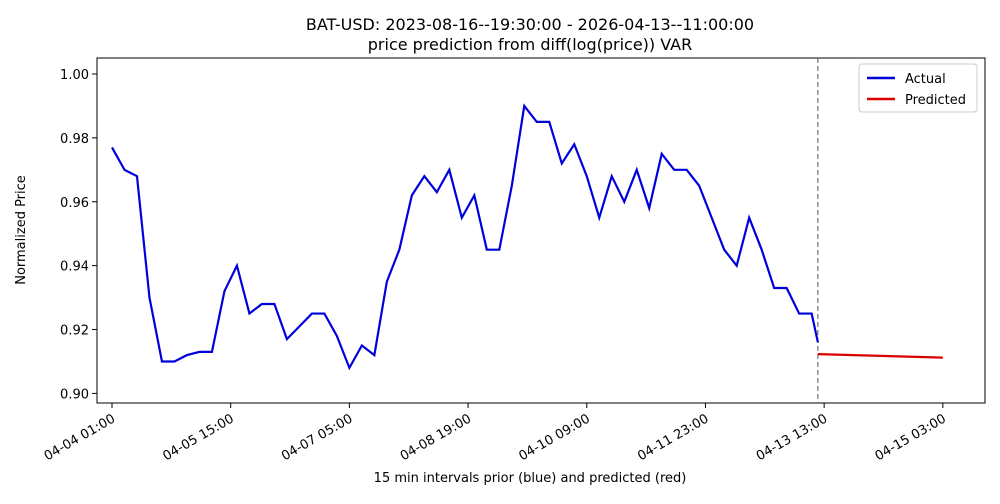  Describe the element at coordinates (74, 267) in the screenshot. I see `y-tick-label: 0.94` at that location.